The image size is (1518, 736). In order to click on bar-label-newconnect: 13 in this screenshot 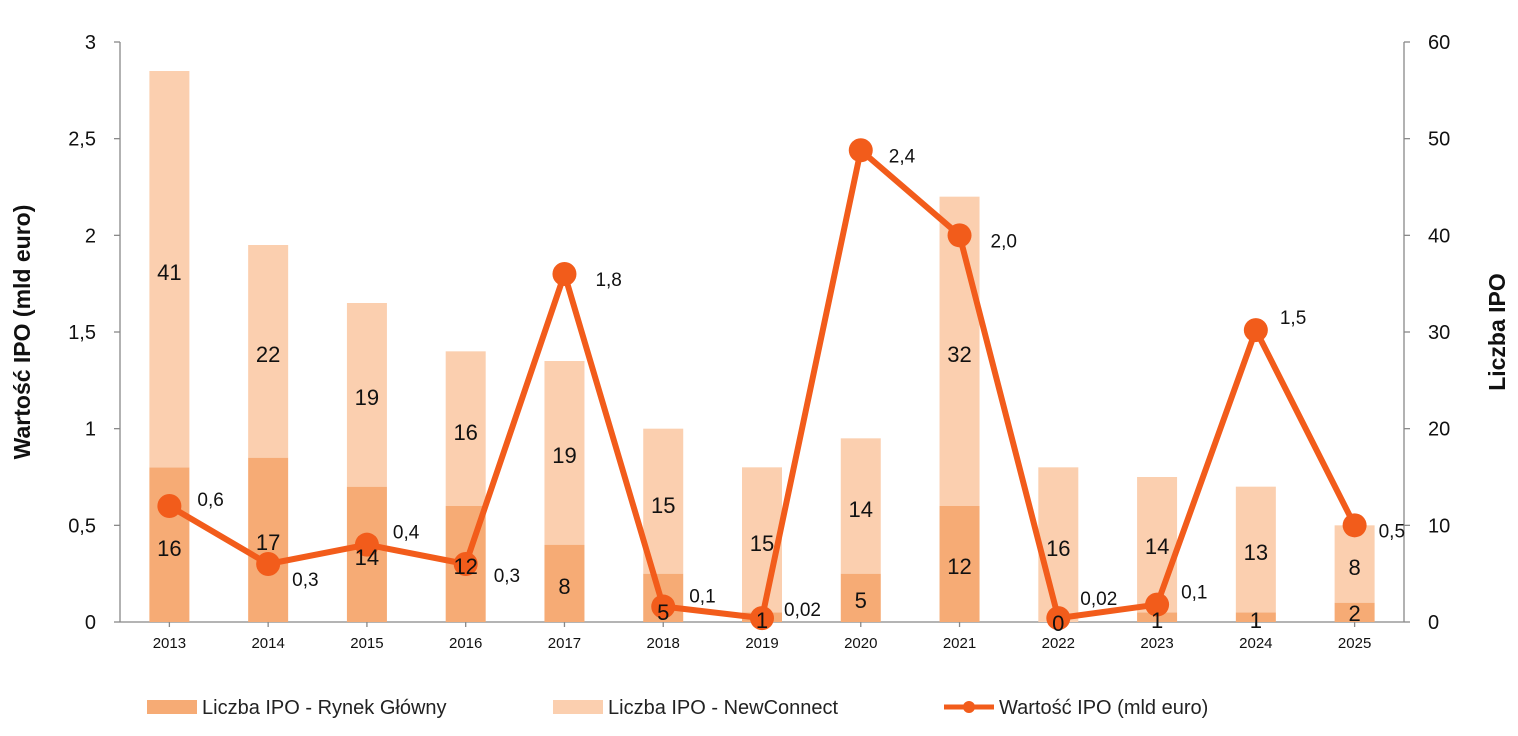, I will do `click(1256, 552)`.